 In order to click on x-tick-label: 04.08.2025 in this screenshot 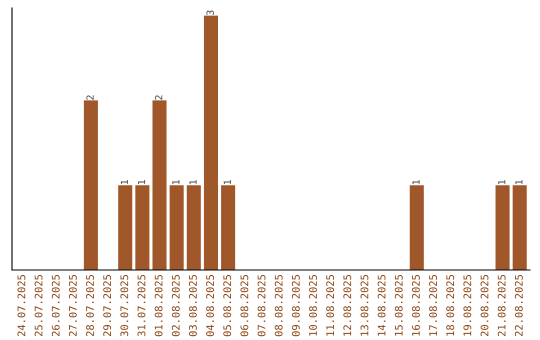, I will do `click(210, 305)`.